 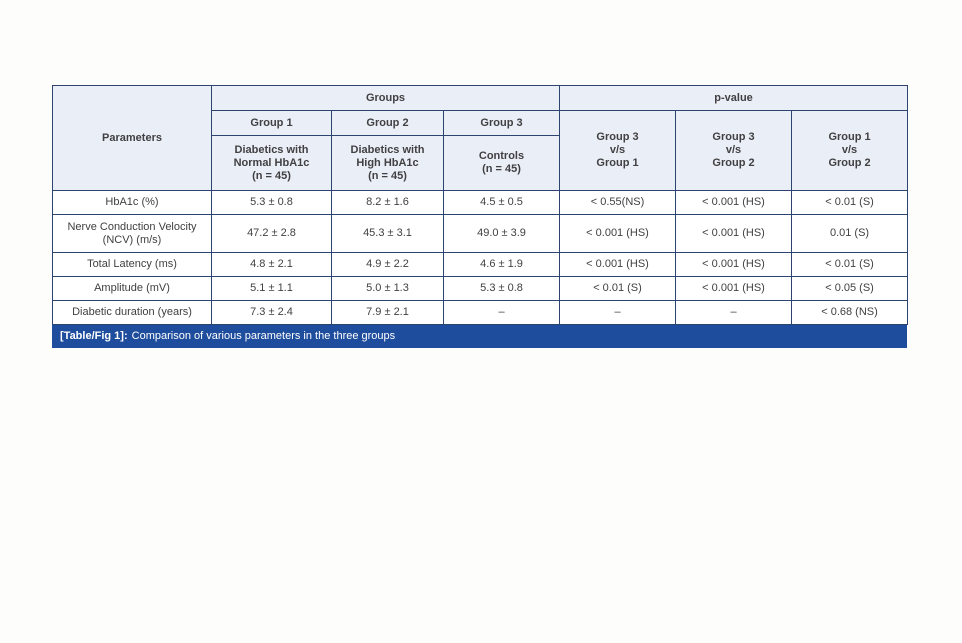 I want to click on caption-label: [Table/Fig 1]:, so click(x=94, y=336).